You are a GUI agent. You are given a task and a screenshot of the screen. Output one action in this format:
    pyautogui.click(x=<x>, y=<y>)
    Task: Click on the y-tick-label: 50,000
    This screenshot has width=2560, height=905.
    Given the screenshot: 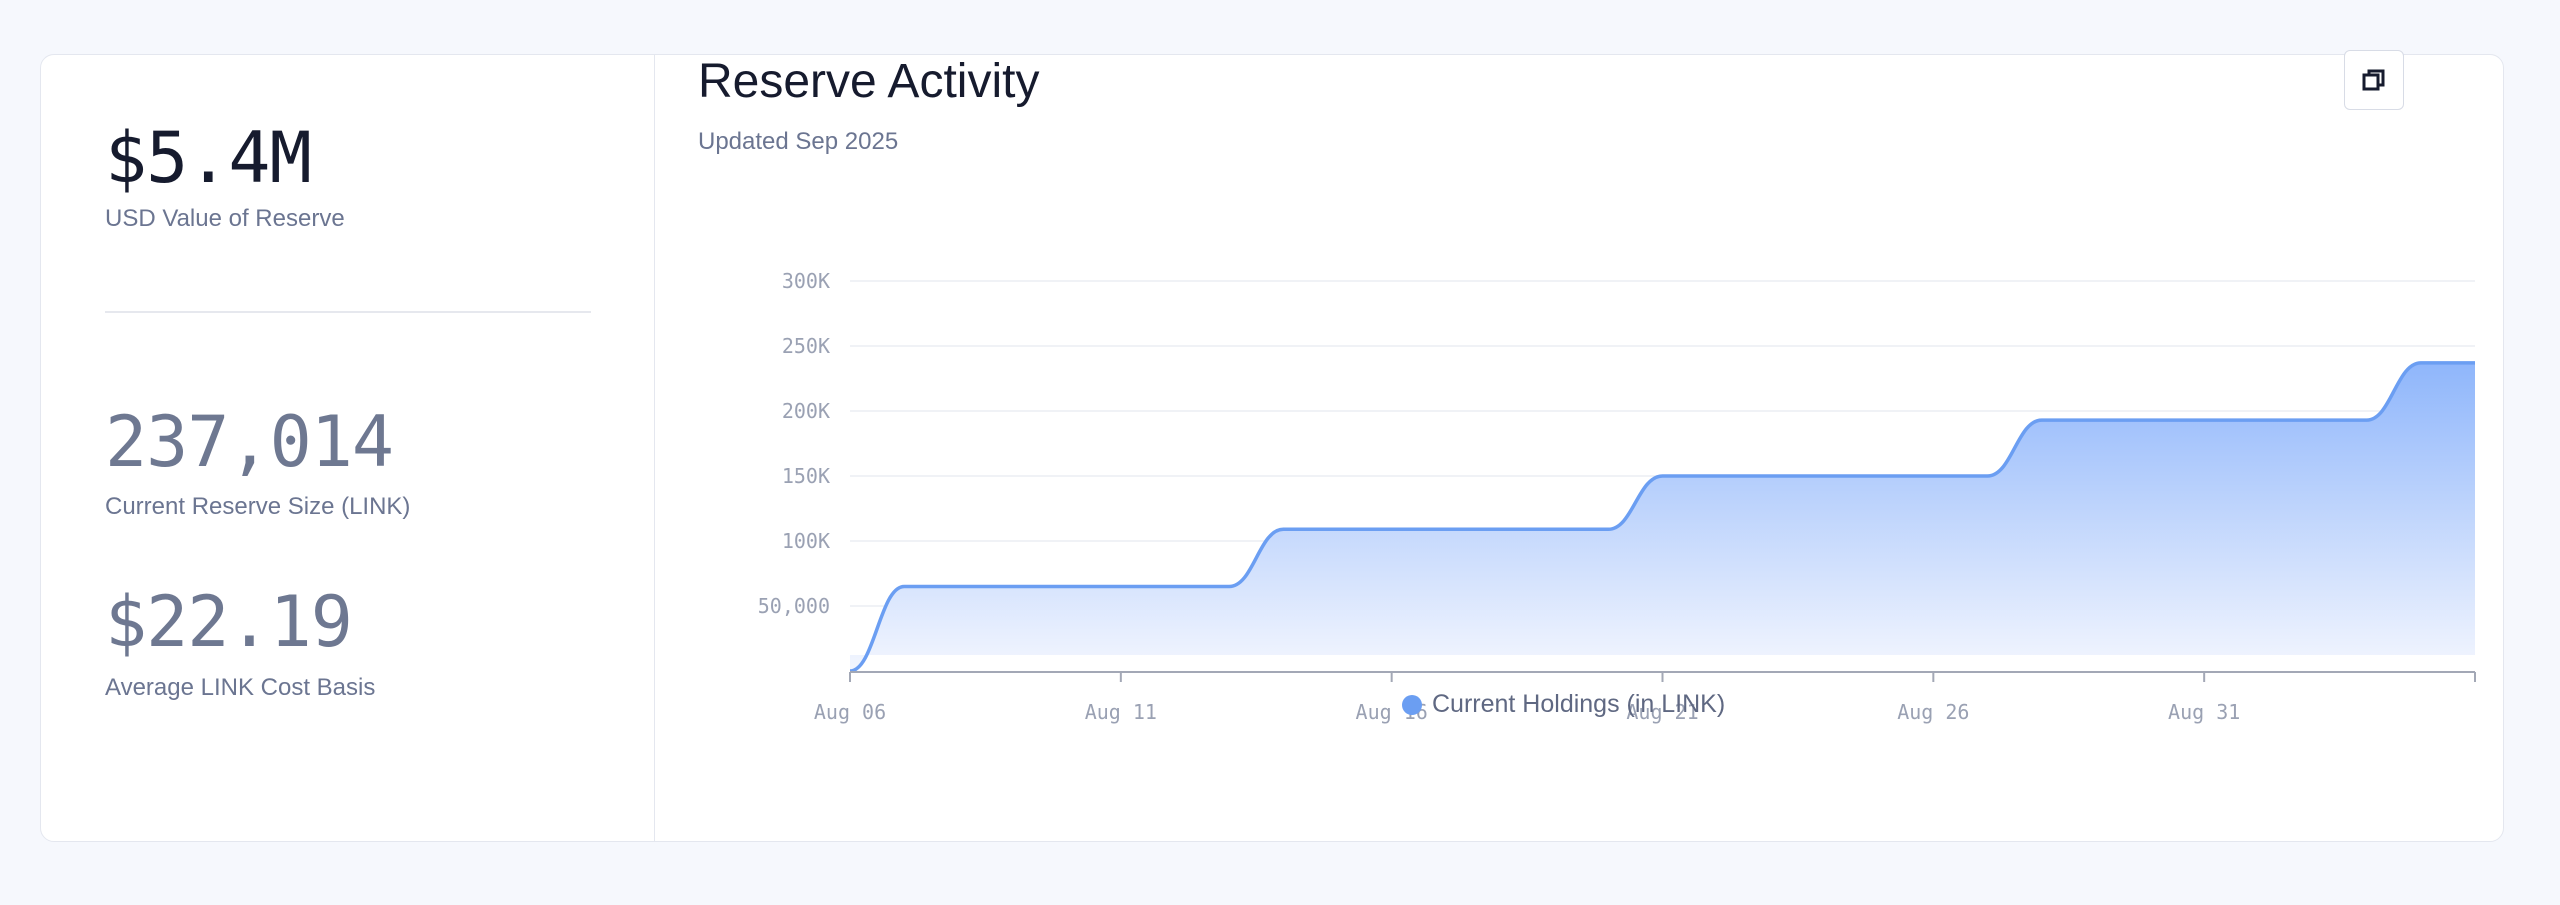 What is the action you would take?
    pyautogui.click(x=794, y=606)
    